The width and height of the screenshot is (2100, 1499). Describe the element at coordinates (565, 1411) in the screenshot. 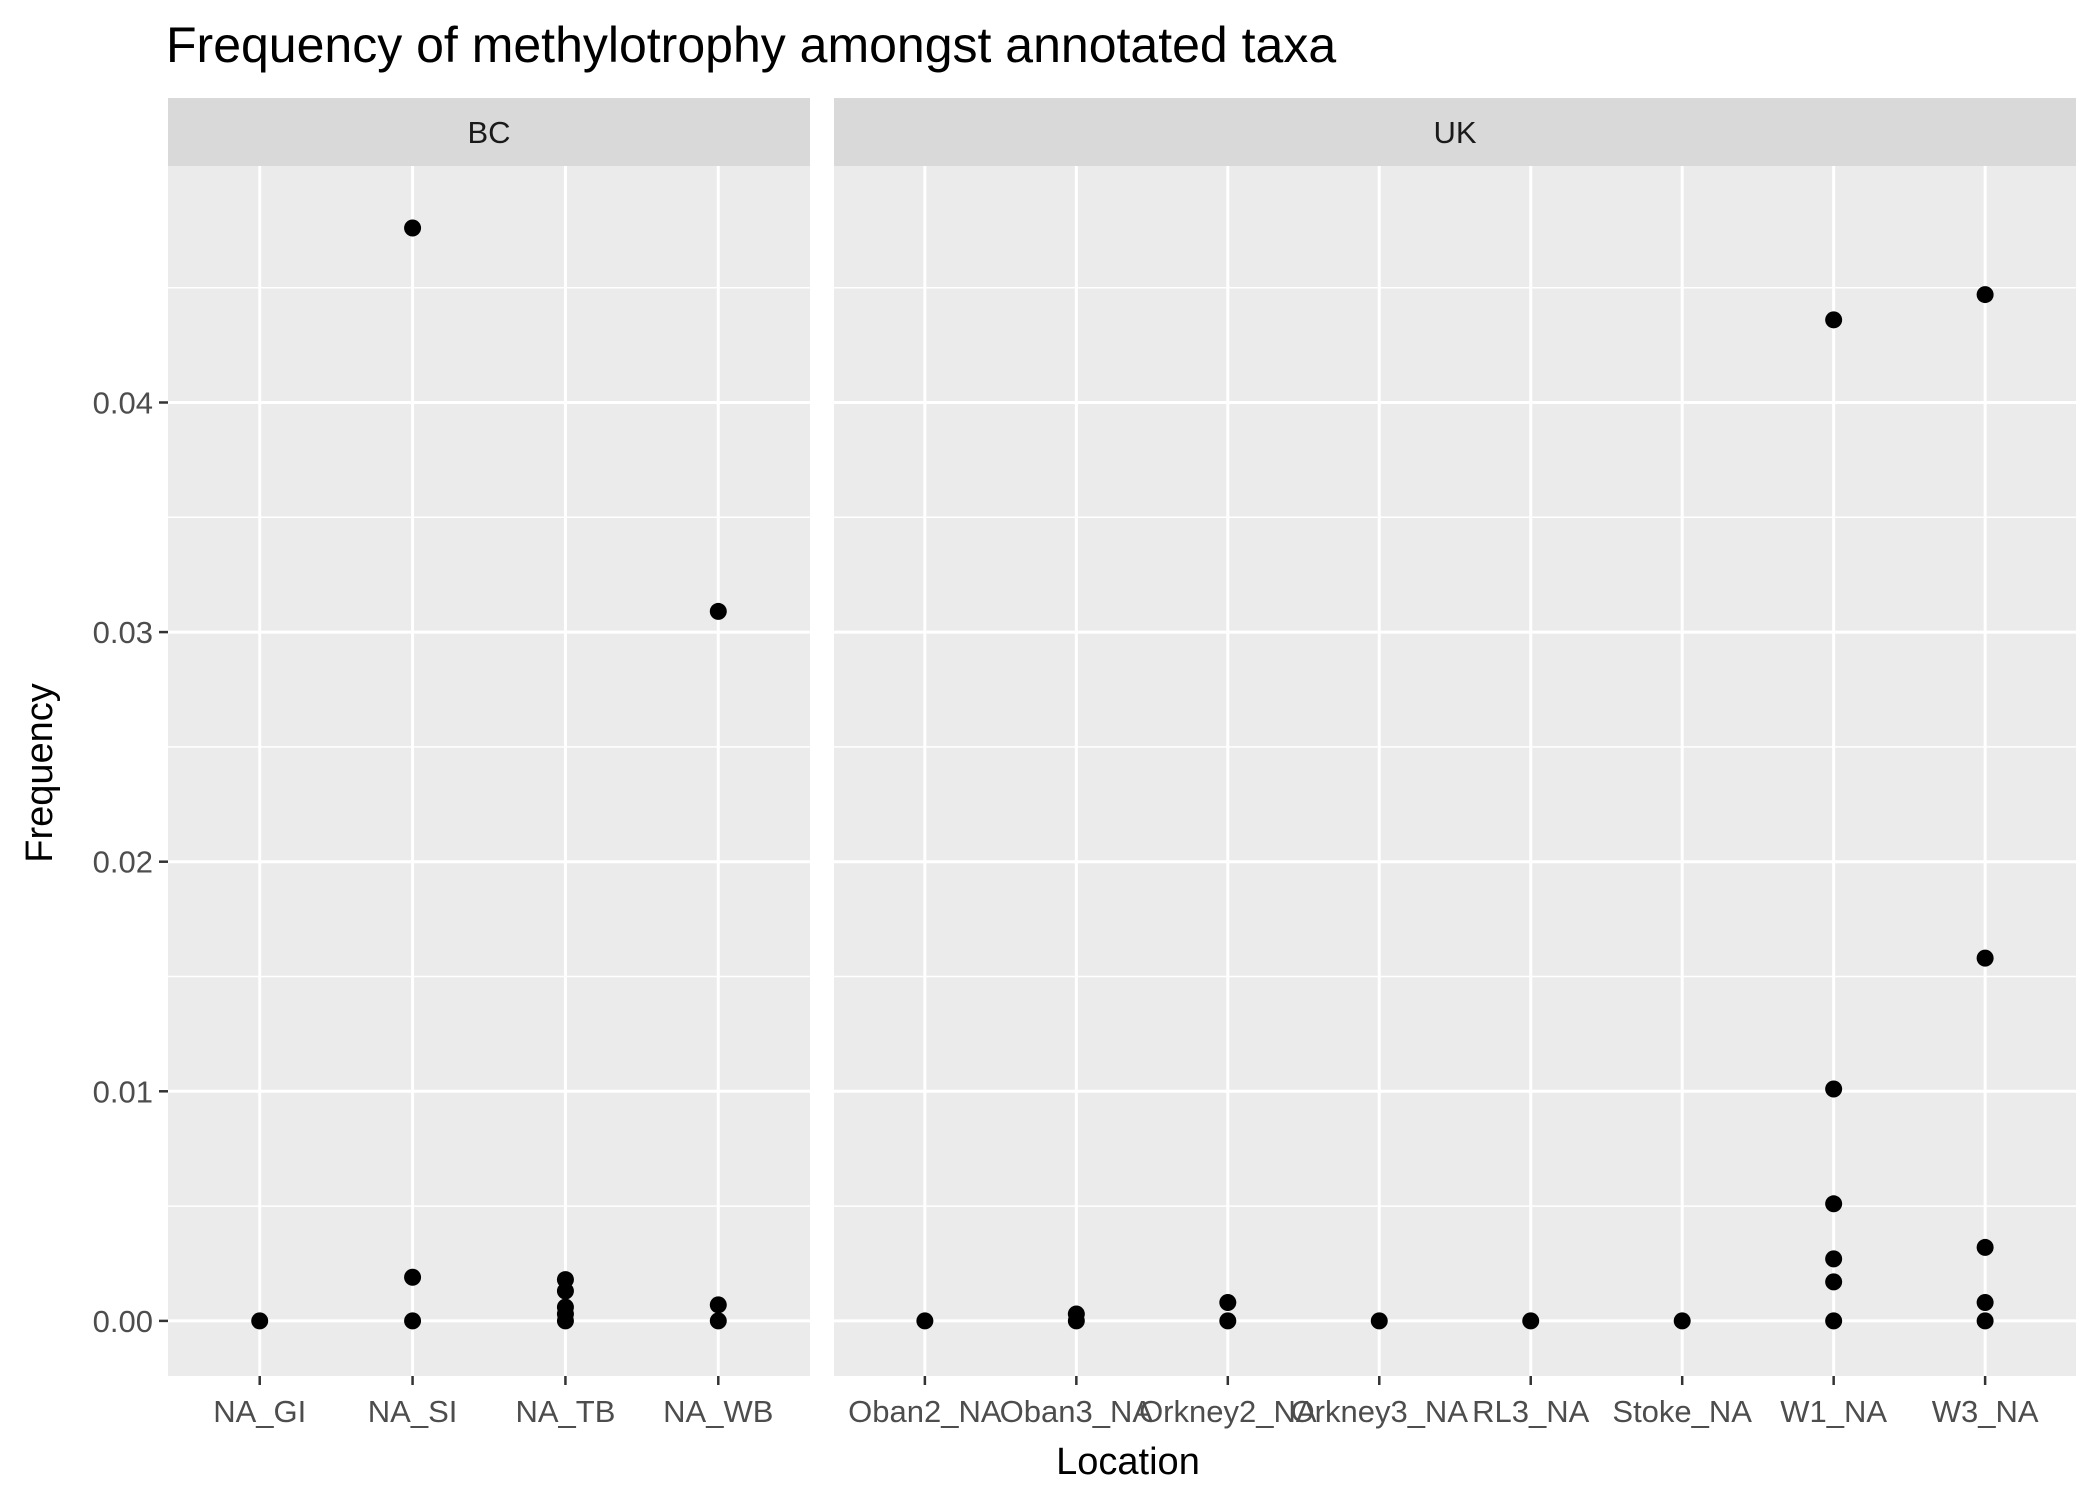

I see `x-tick-label: NA_TB` at that location.